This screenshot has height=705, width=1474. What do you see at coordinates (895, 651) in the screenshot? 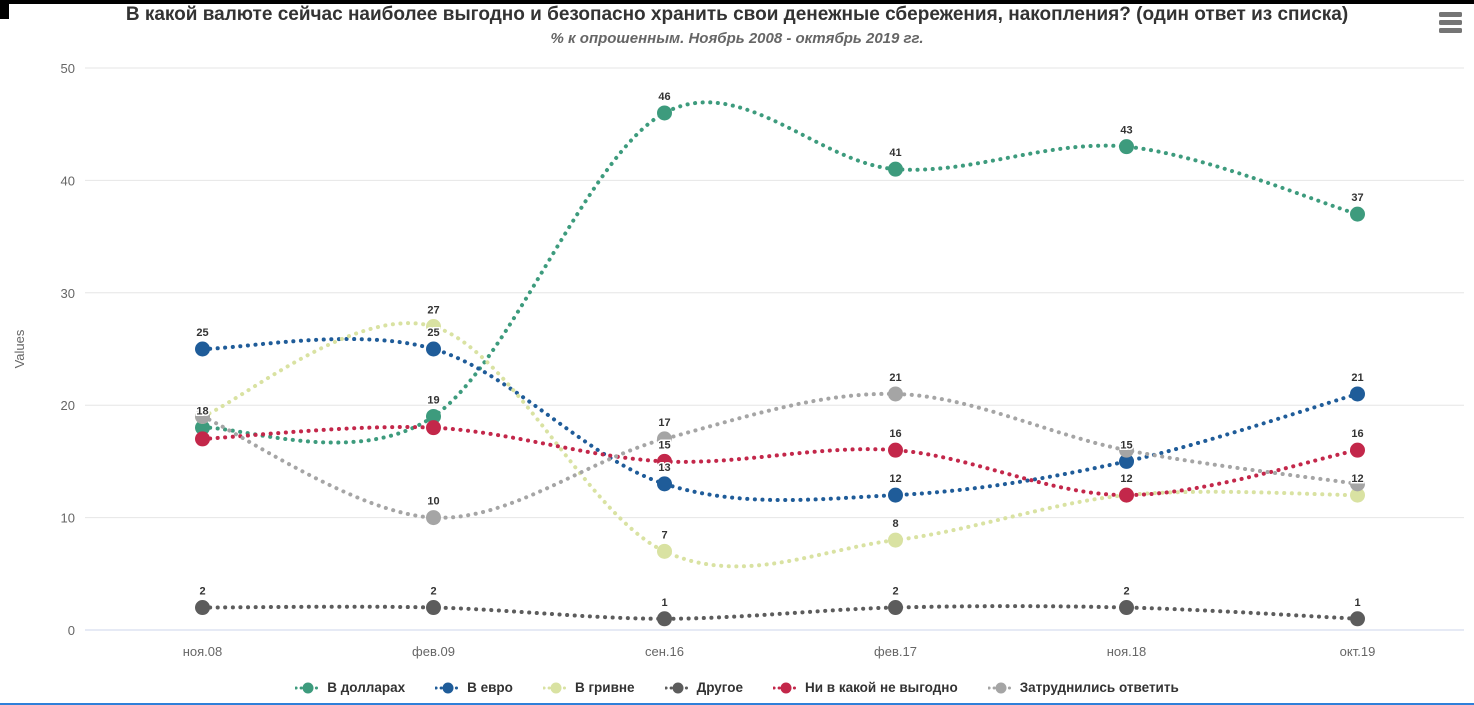
I see `x-tick-label: фев.17` at bounding box center [895, 651].